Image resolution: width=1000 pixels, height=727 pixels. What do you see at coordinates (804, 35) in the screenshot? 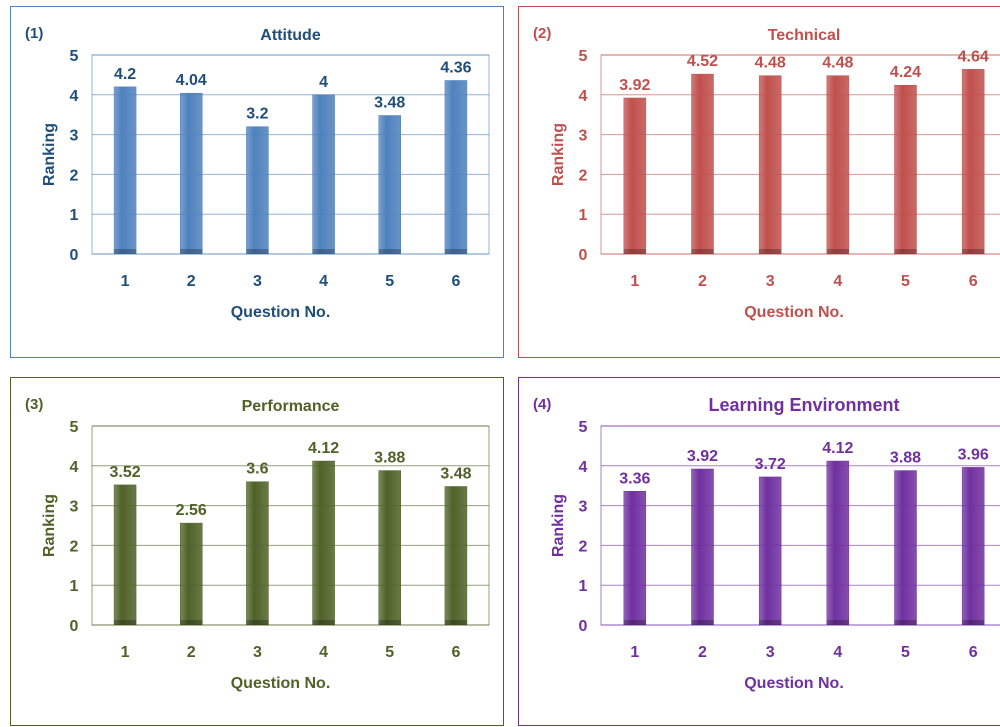
I see `chart-title: Technical` at bounding box center [804, 35].